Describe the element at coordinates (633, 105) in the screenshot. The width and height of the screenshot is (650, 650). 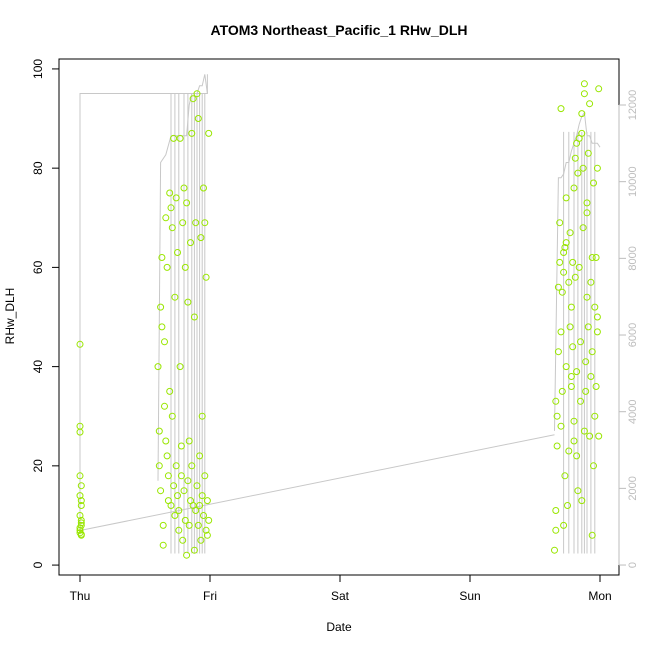
I see `y2-tick-label: 12000` at that location.